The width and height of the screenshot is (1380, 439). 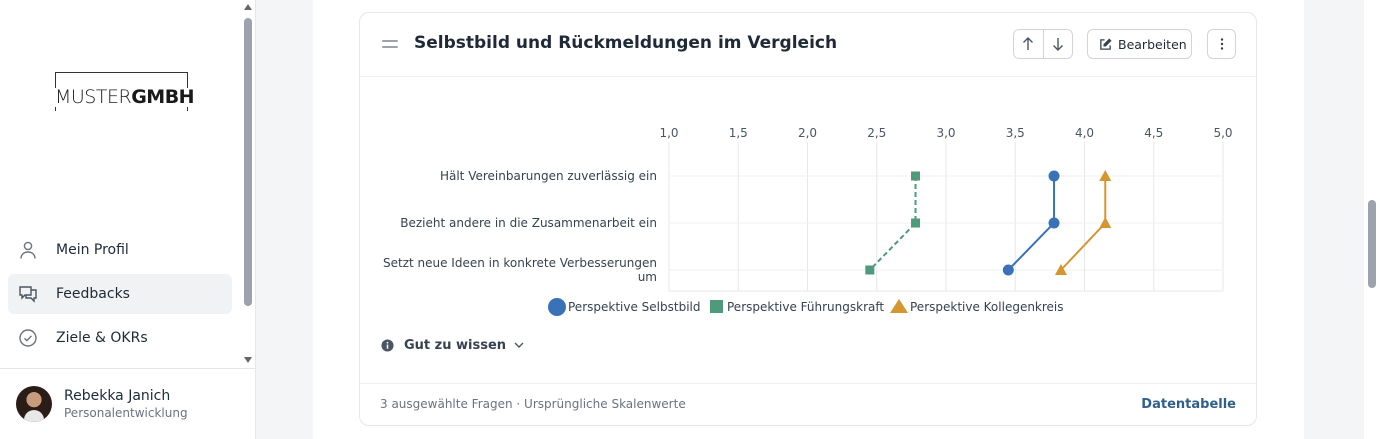 I want to click on sidebar-scrollbar-thumb, so click(x=248, y=162).